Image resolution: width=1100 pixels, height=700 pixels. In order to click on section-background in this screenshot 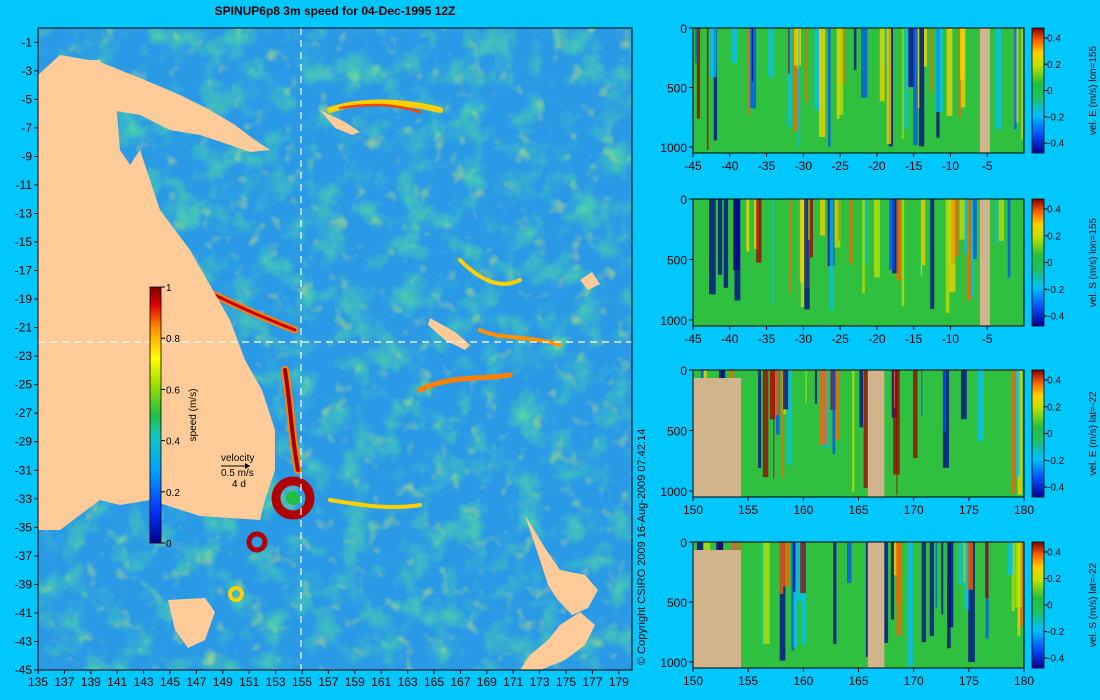, I will do `click(858, 90)`.